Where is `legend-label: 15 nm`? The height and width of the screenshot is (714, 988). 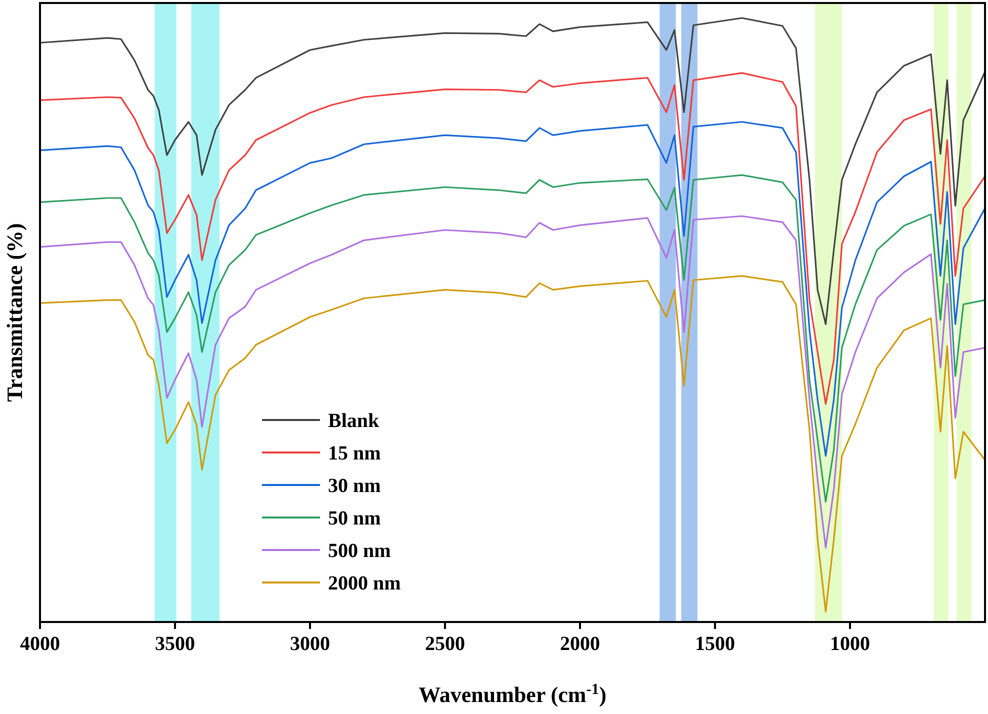 legend-label: 15 nm is located at coordinates (355, 453).